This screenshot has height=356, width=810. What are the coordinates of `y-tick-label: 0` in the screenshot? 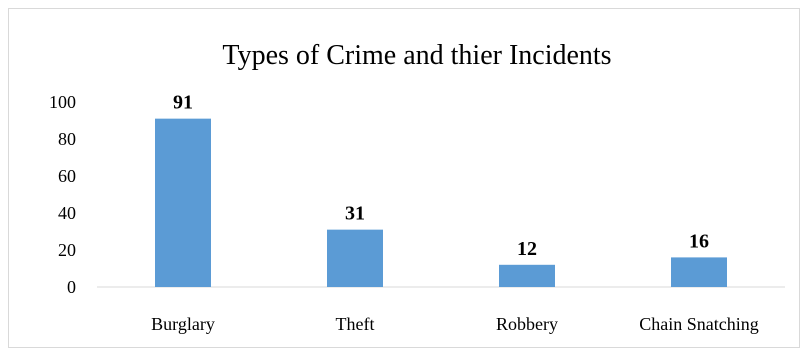 It's located at (71, 287).